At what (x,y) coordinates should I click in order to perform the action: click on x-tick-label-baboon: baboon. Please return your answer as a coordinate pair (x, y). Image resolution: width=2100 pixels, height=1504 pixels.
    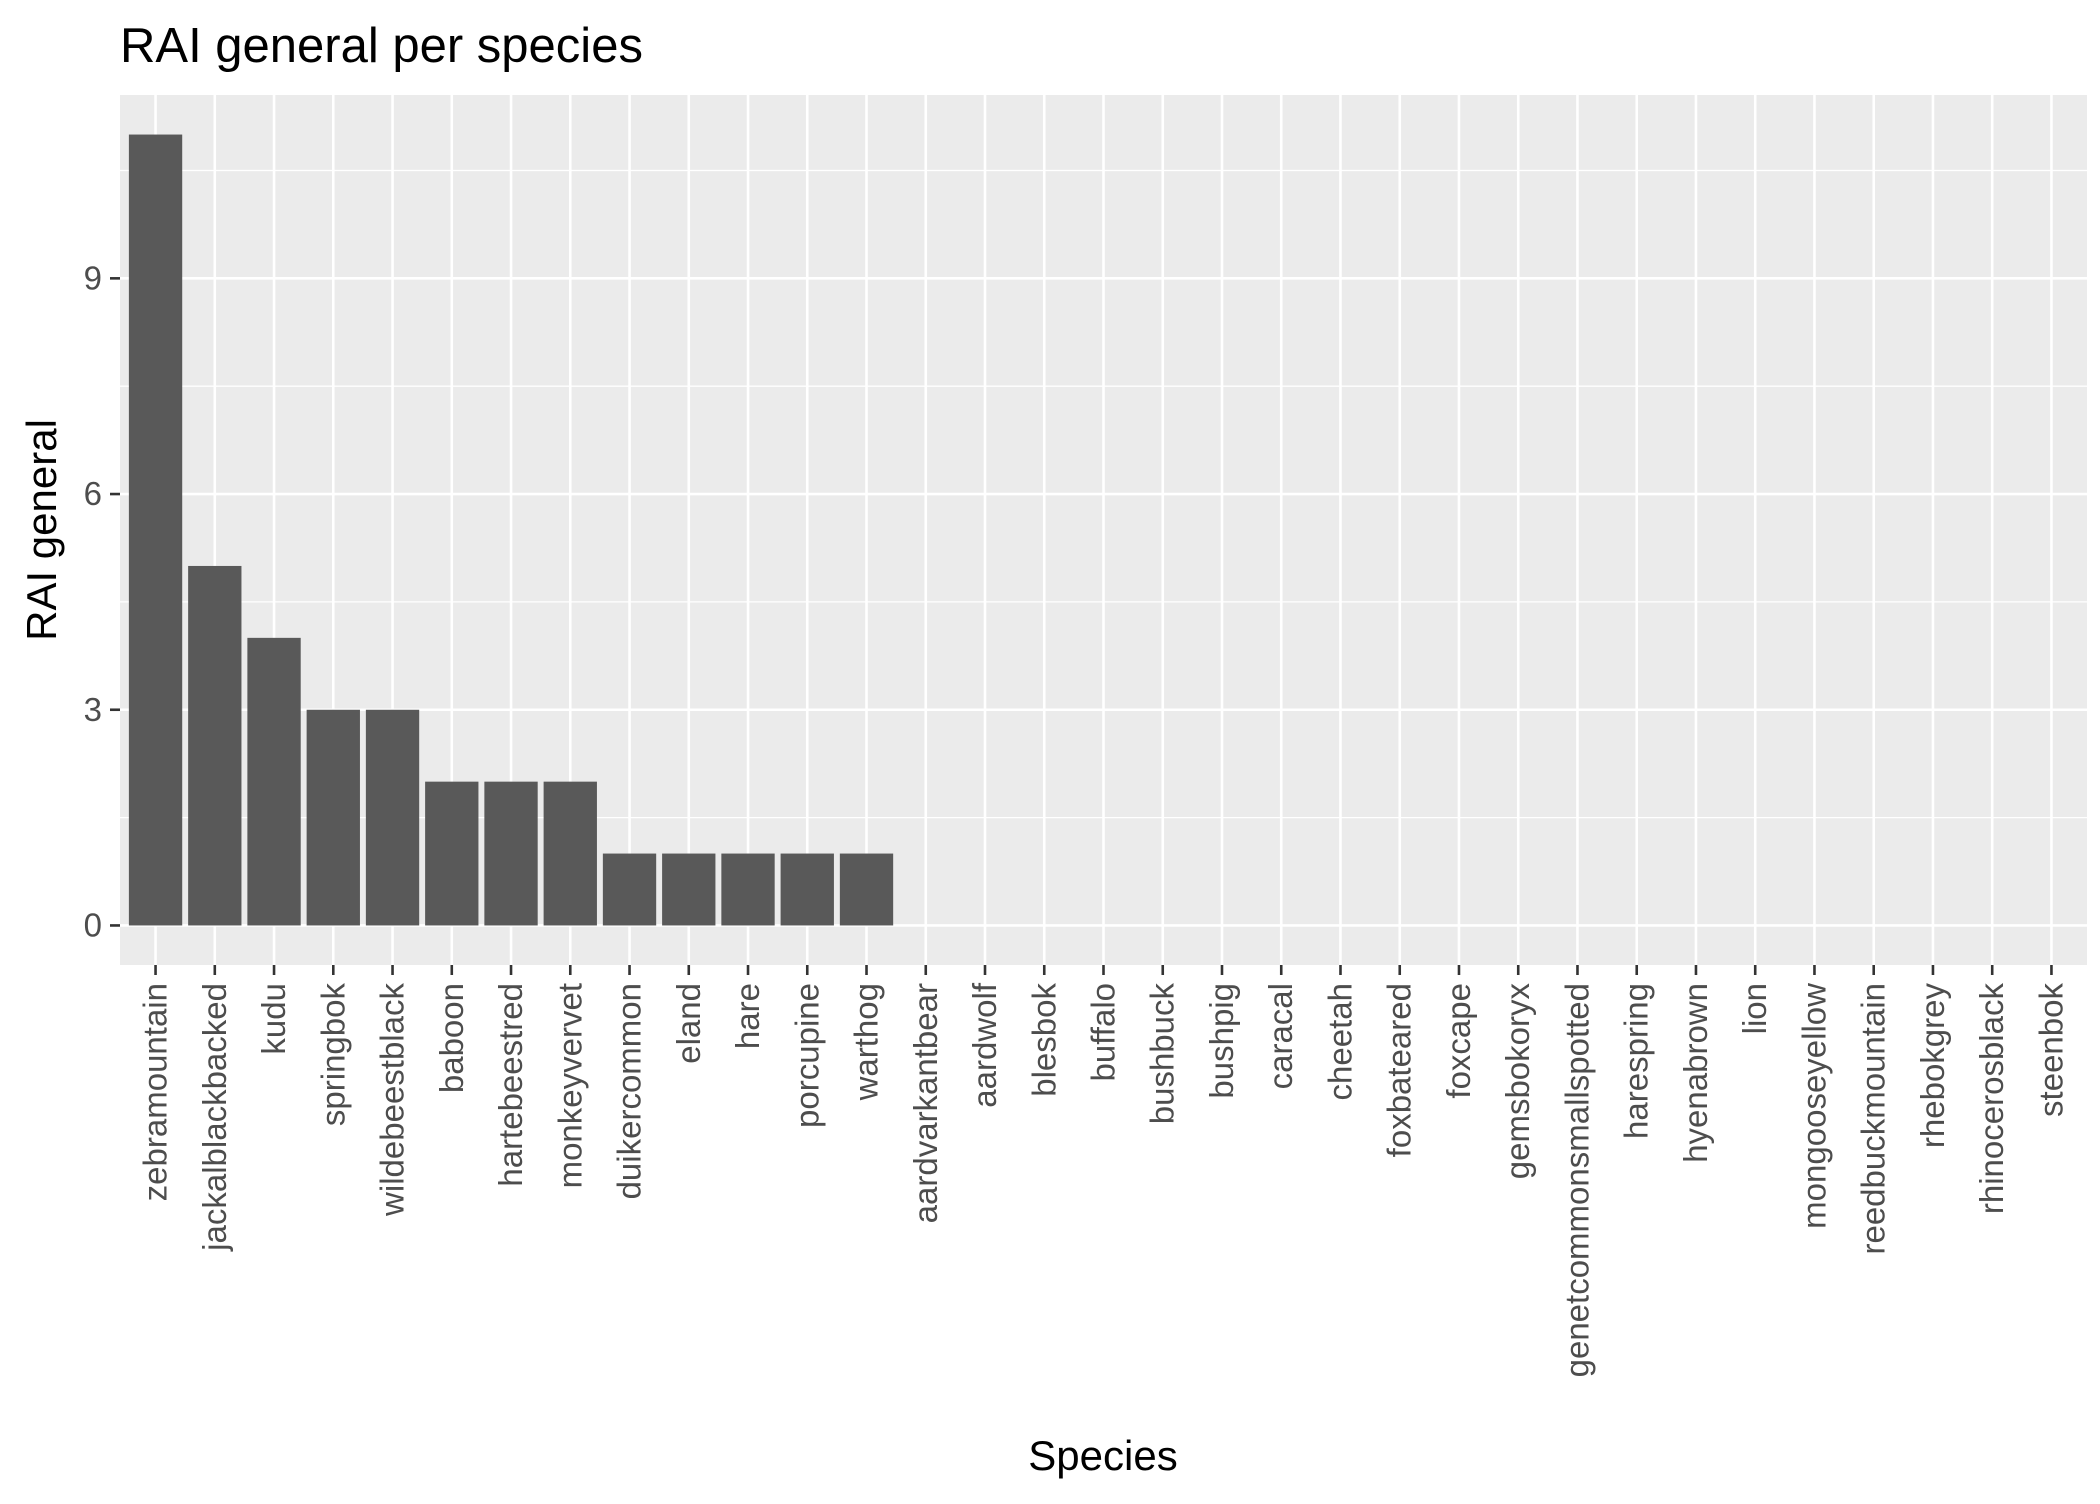
    Looking at the image, I should click on (451, 1038).